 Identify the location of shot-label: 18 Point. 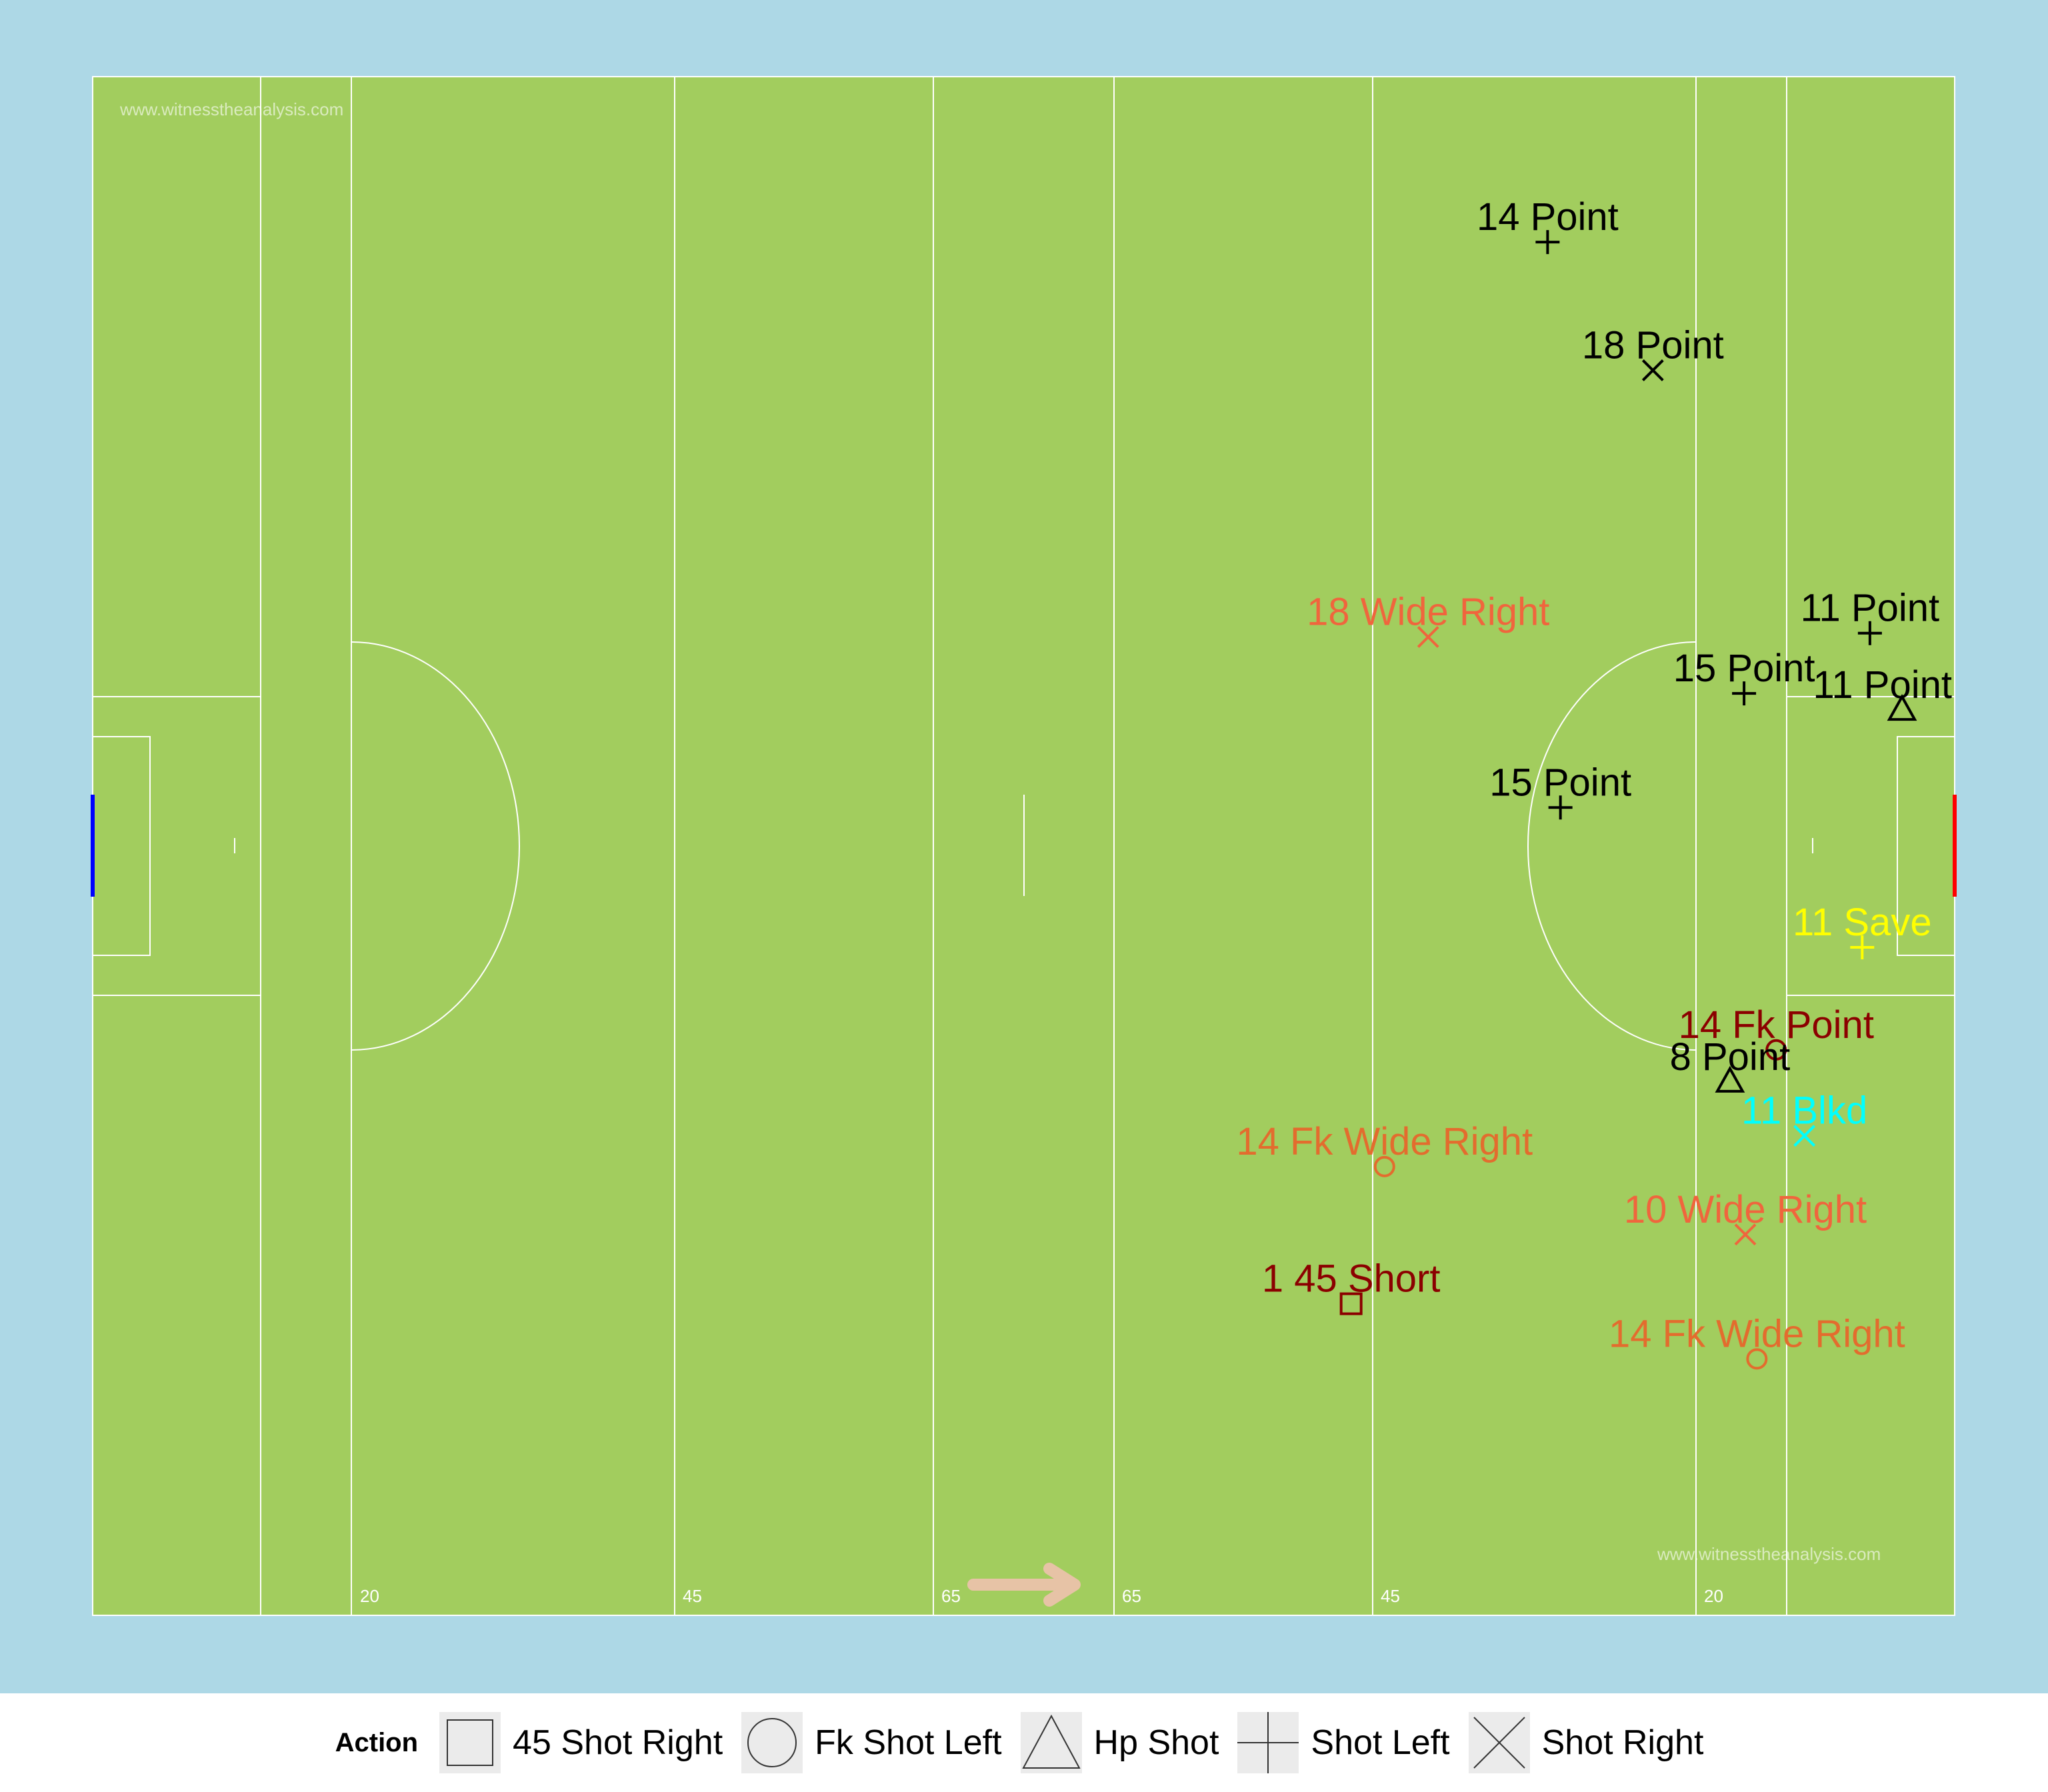
(1653, 345).